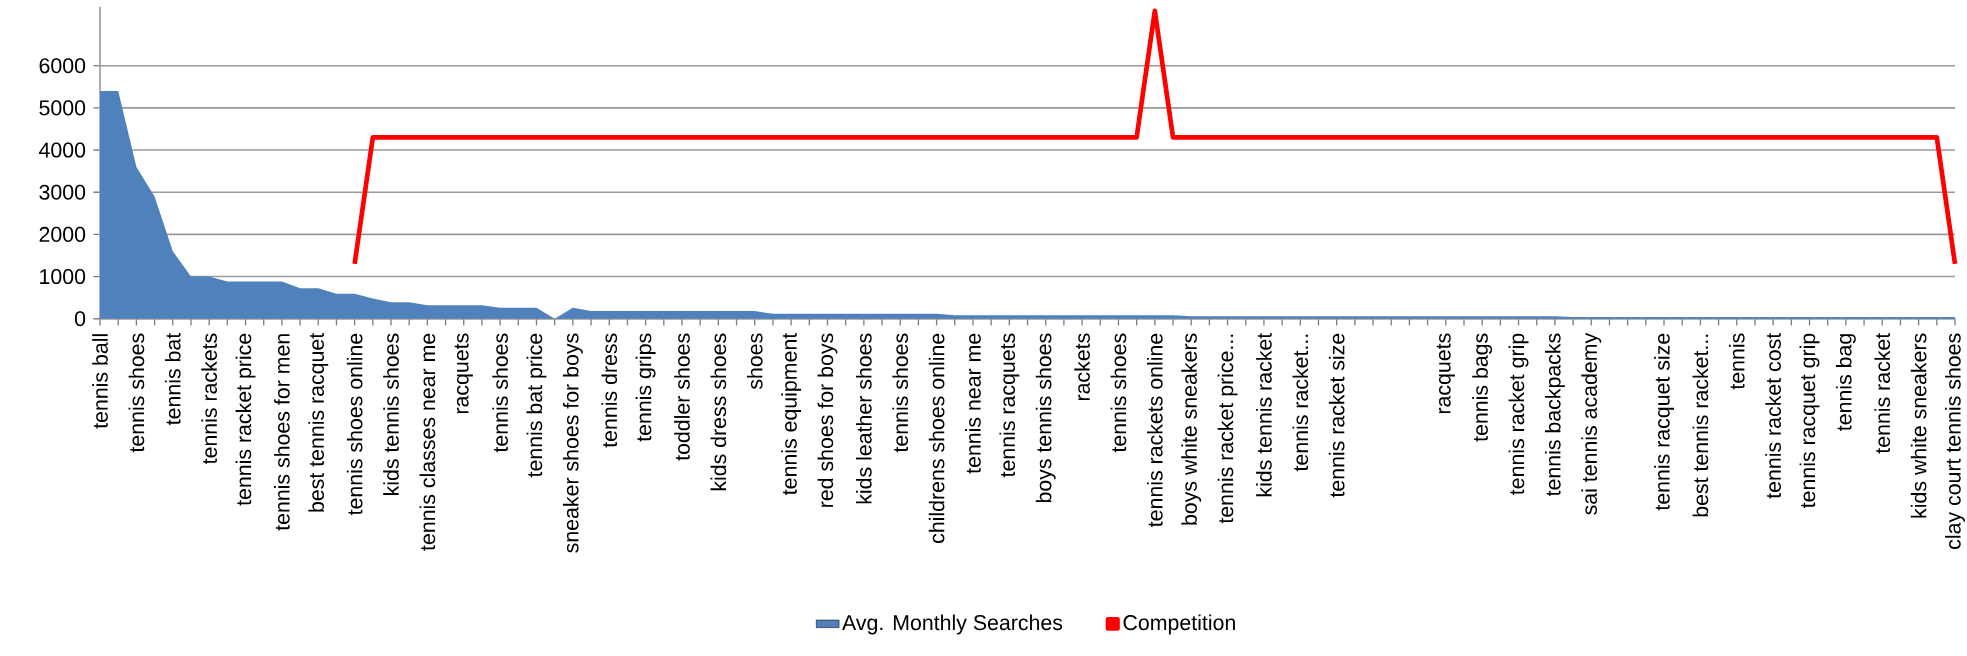 The image size is (1967, 656). I want to click on x-tick-label: kids tennis shoes, so click(391, 414).